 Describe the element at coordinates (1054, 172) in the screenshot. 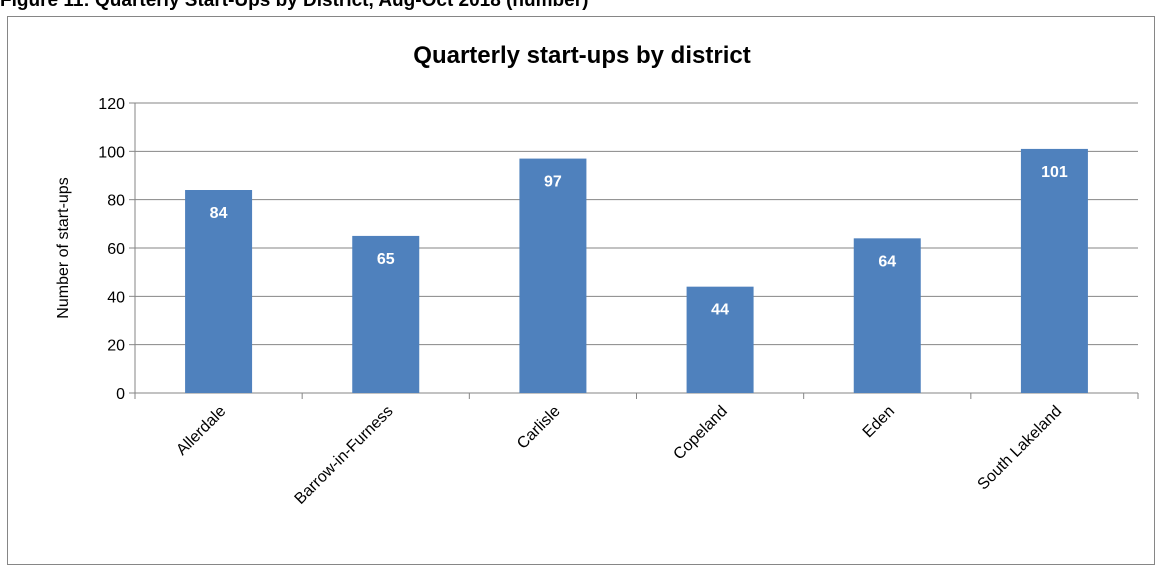

I see `bar-value-label: 101` at that location.